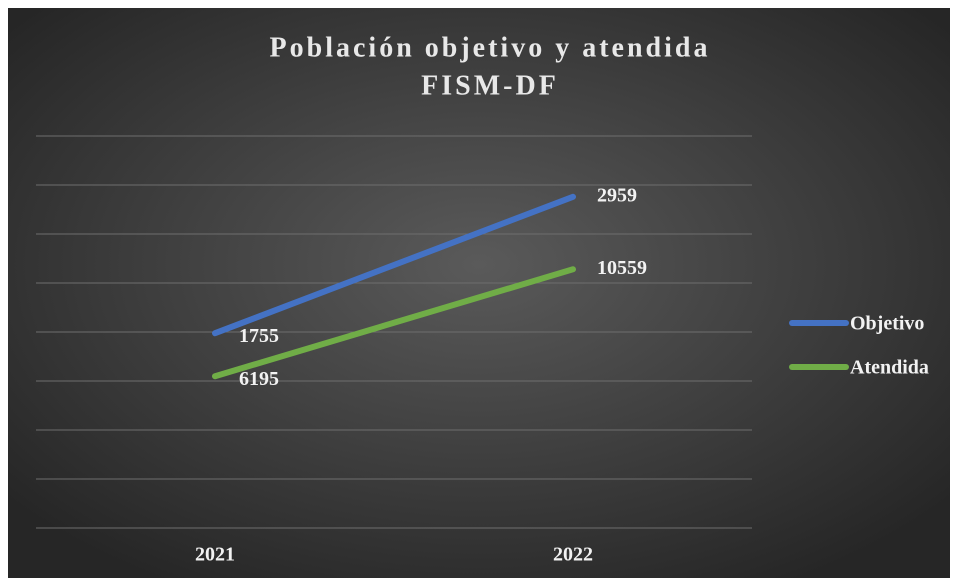 The height and width of the screenshot is (578, 957). What do you see at coordinates (887, 324) in the screenshot?
I see `legend-label: Objetivo` at bounding box center [887, 324].